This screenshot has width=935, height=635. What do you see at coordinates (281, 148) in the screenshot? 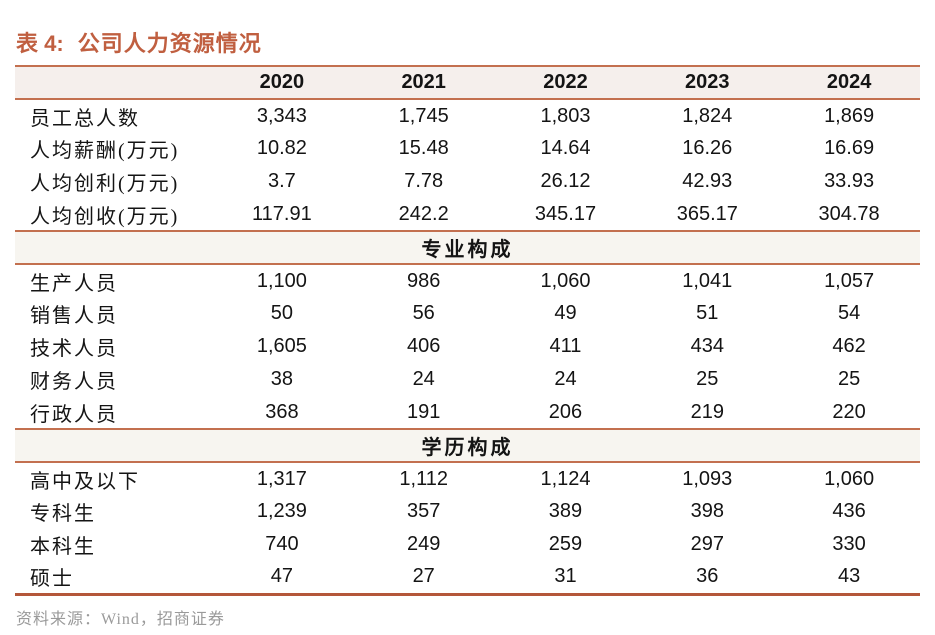
I see `cell-2020: 10.82` at bounding box center [281, 148].